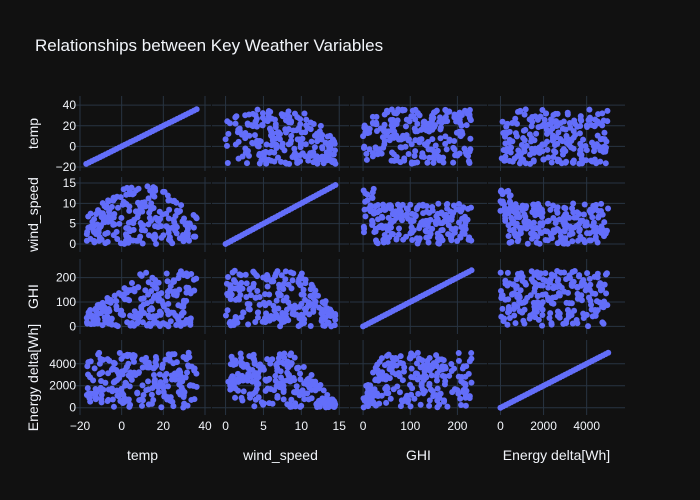 The image size is (700, 500). I want to click on y-tick-label: 0, so click(72, 408).